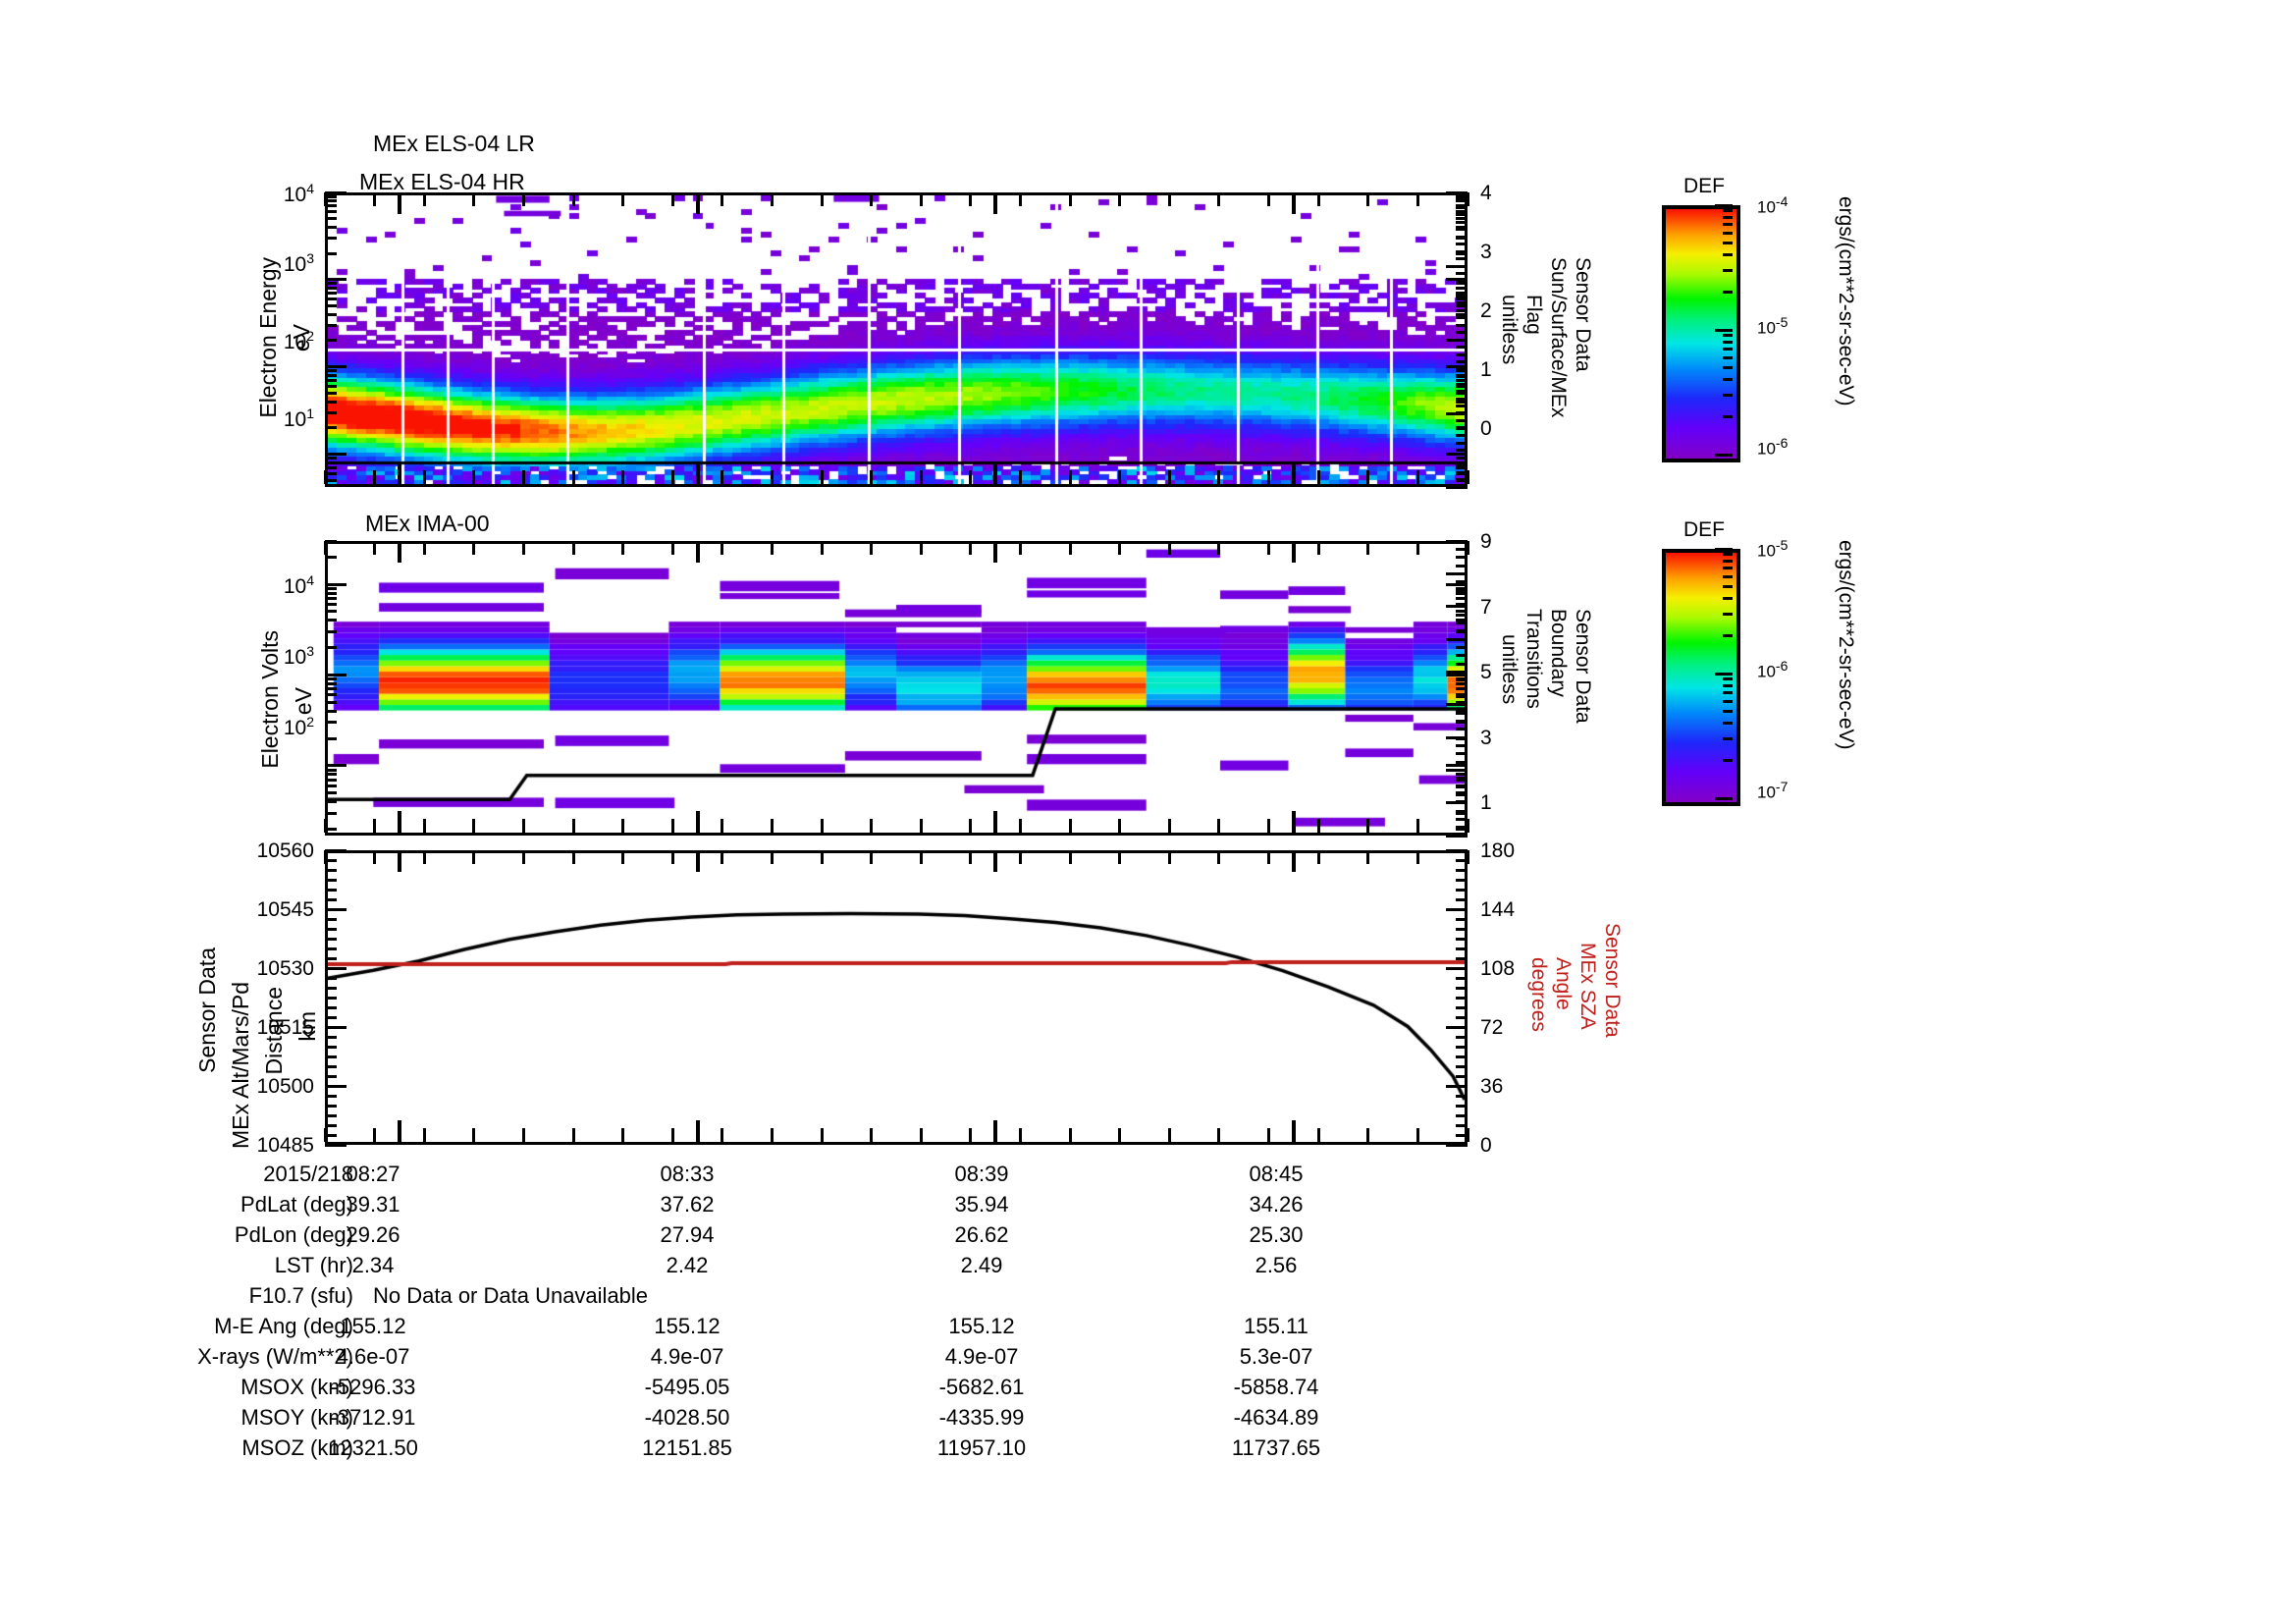 The height and width of the screenshot is (1623, 2296). What do you see at coordinates (294, 1234) in the screenshot?
I see `table-row-label: PdLon (deg)` at bounding box center [294, 1234].